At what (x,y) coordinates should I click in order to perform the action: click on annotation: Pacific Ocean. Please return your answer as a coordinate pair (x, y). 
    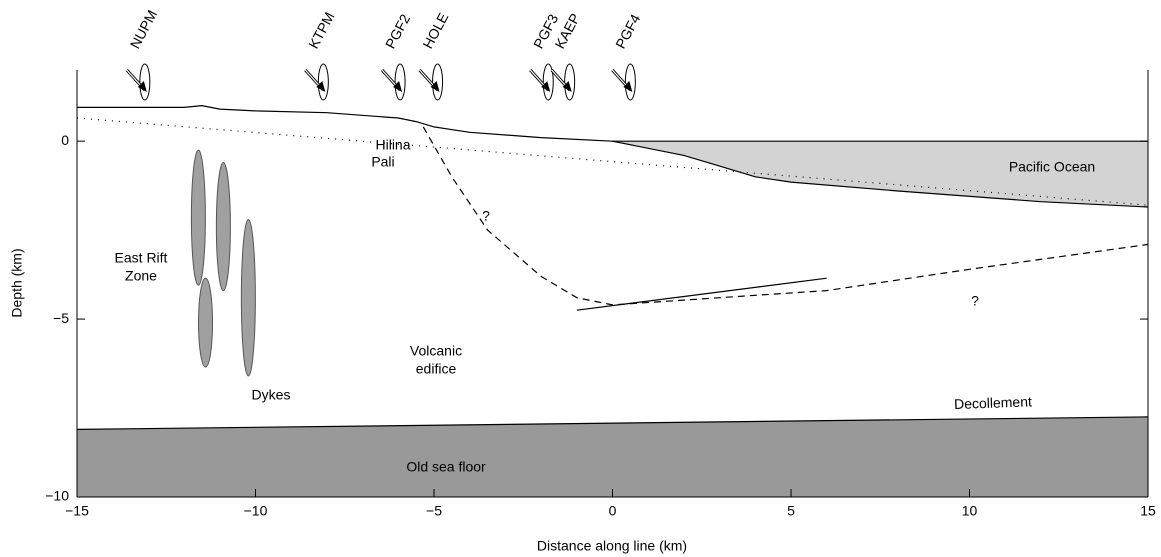
    Looking at the image, I should click on (1052, 167).